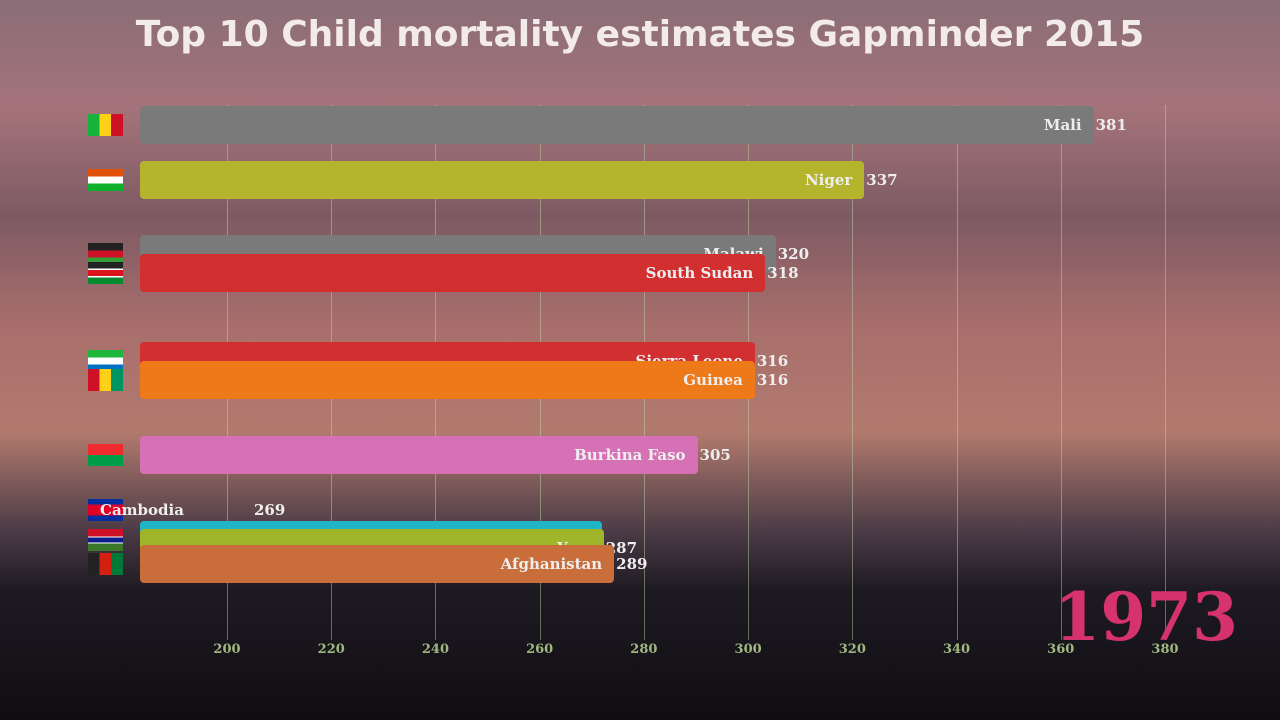  Describe the element at coordinates (772, 380) in the screenshot. I see `bar-value-guinea: 316` at that location.